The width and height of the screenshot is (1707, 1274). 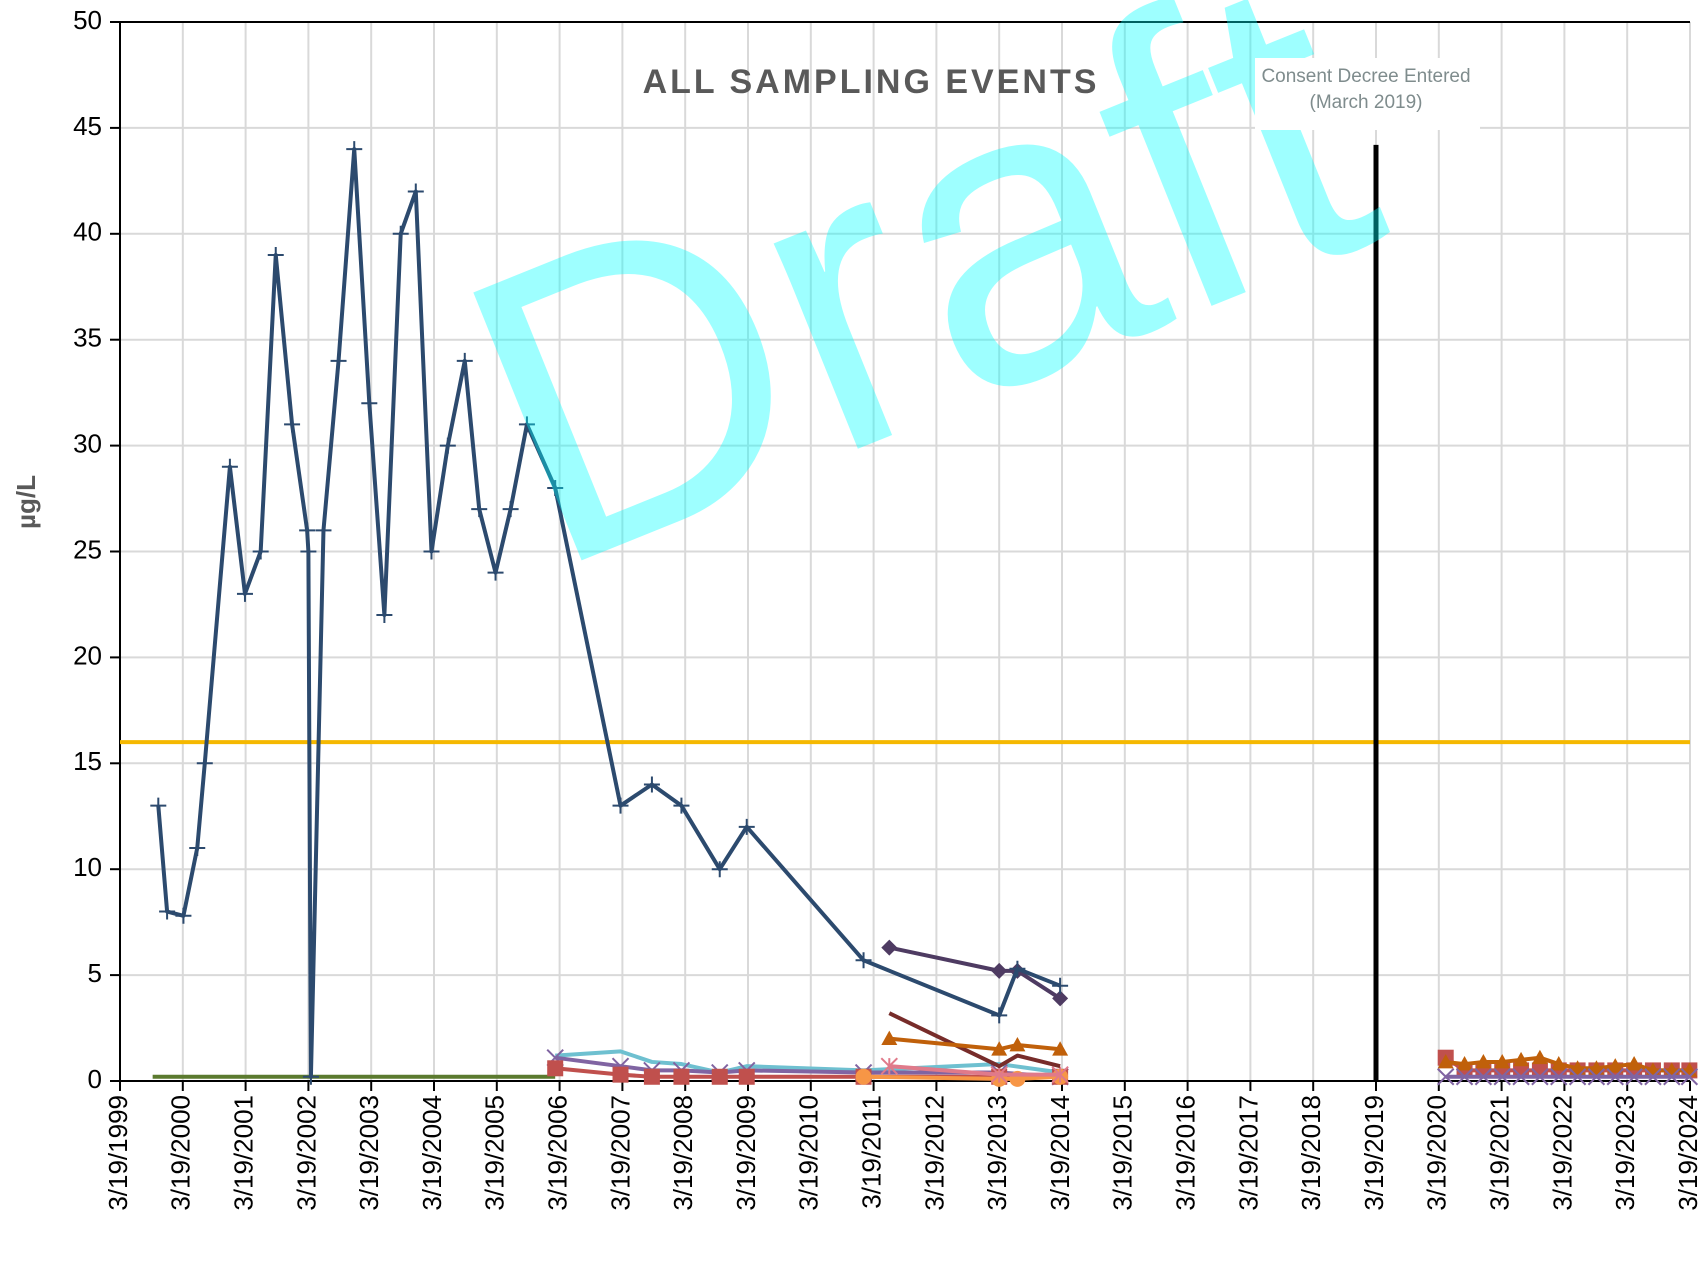 I want to click on x-tick-label: 3/19/2022, so click(x=1562, y=1153).